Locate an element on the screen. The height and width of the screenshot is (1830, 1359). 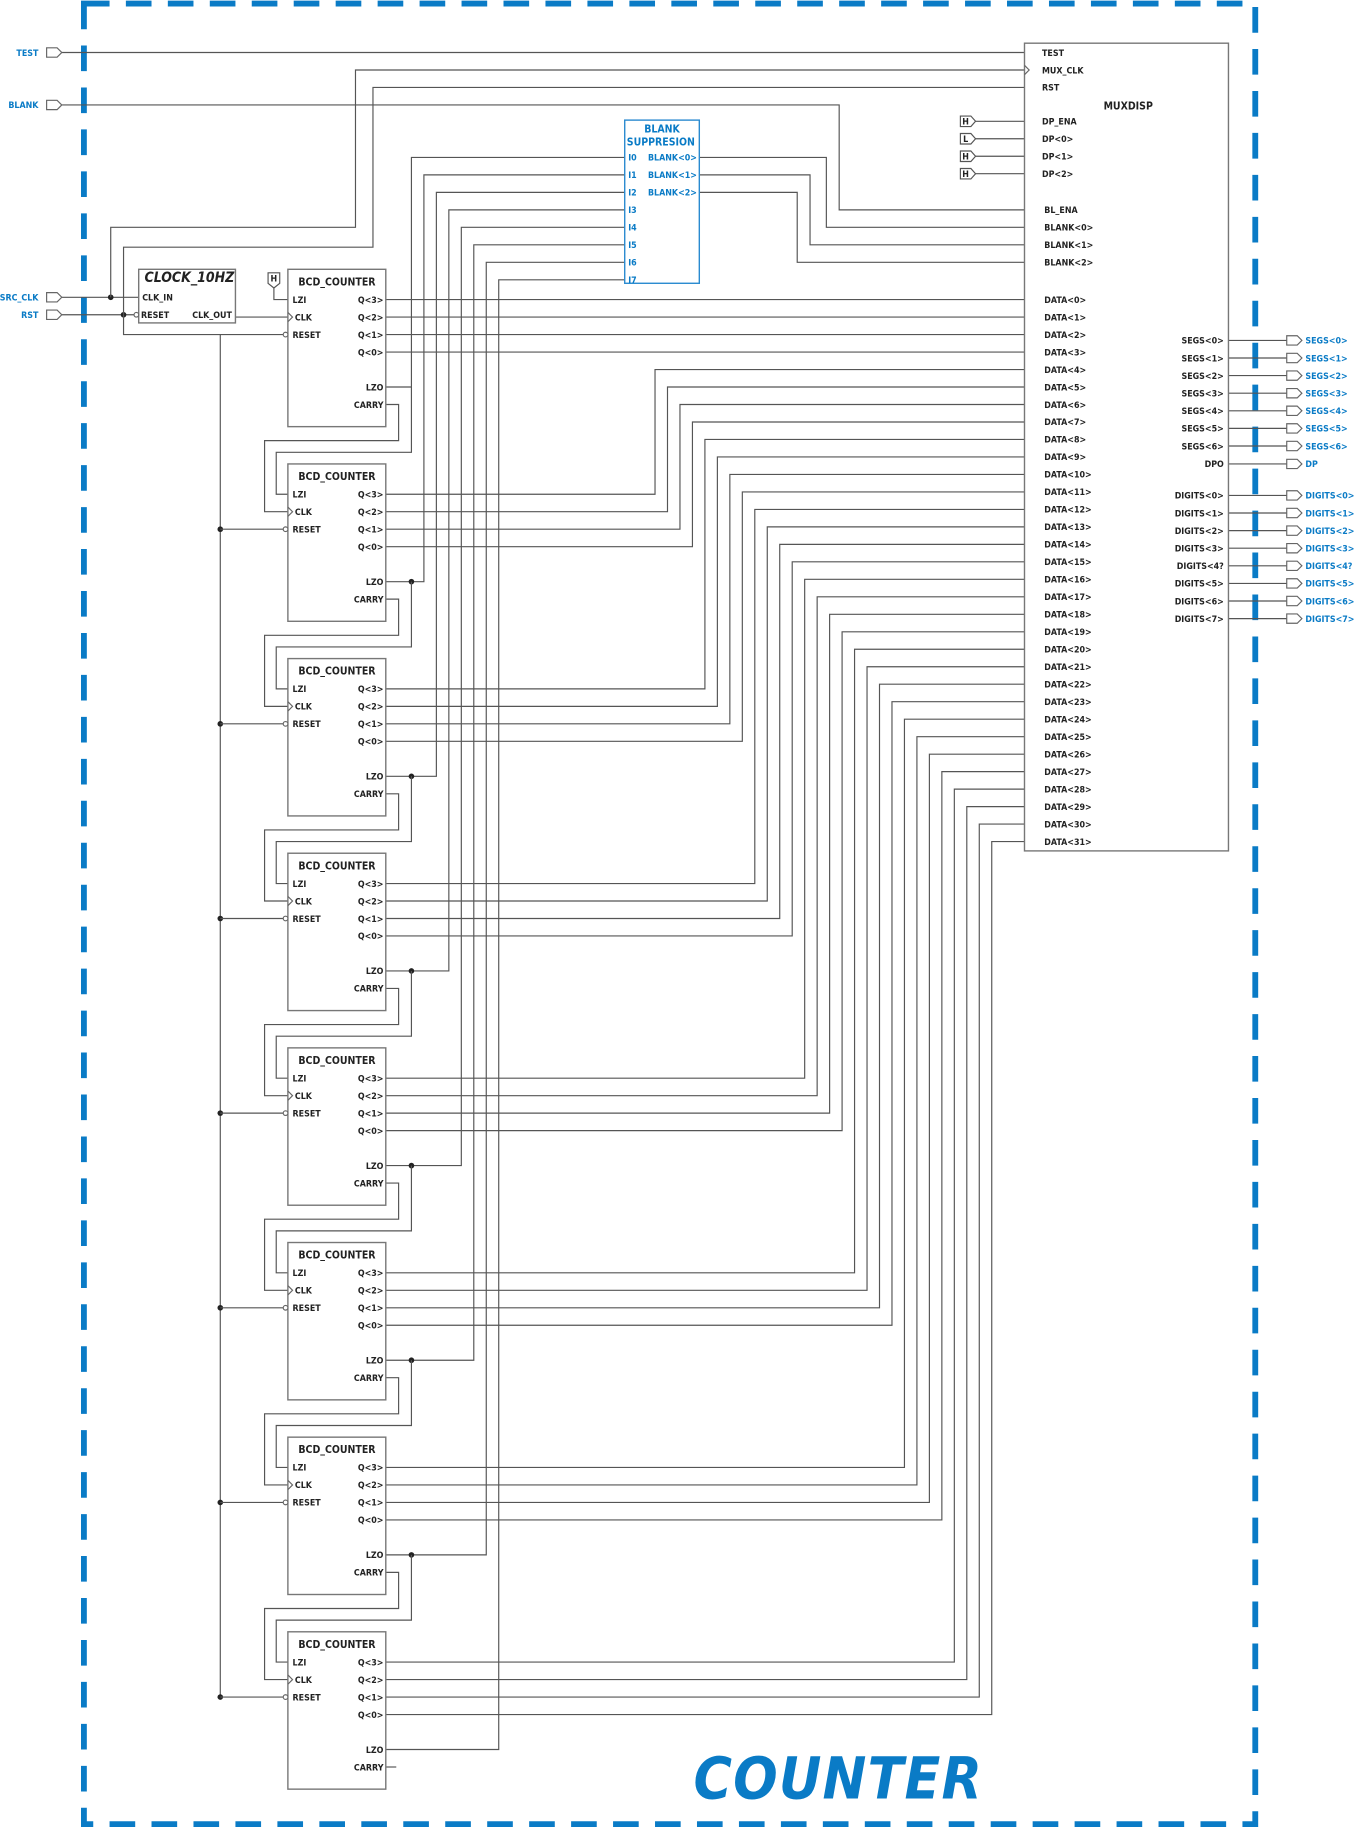
input-port-test is located at coordinates (54, 52).